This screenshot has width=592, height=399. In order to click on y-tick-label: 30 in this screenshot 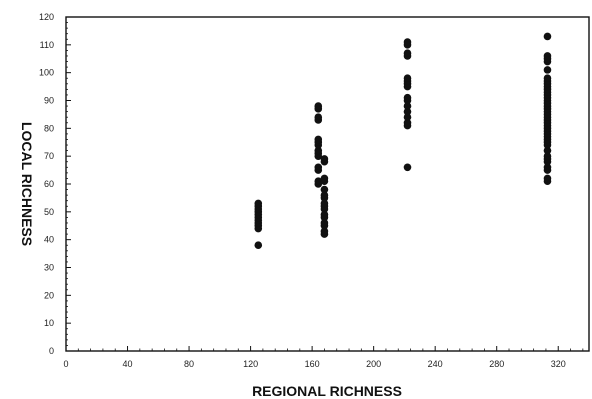, I will do `click(49, 268)`.